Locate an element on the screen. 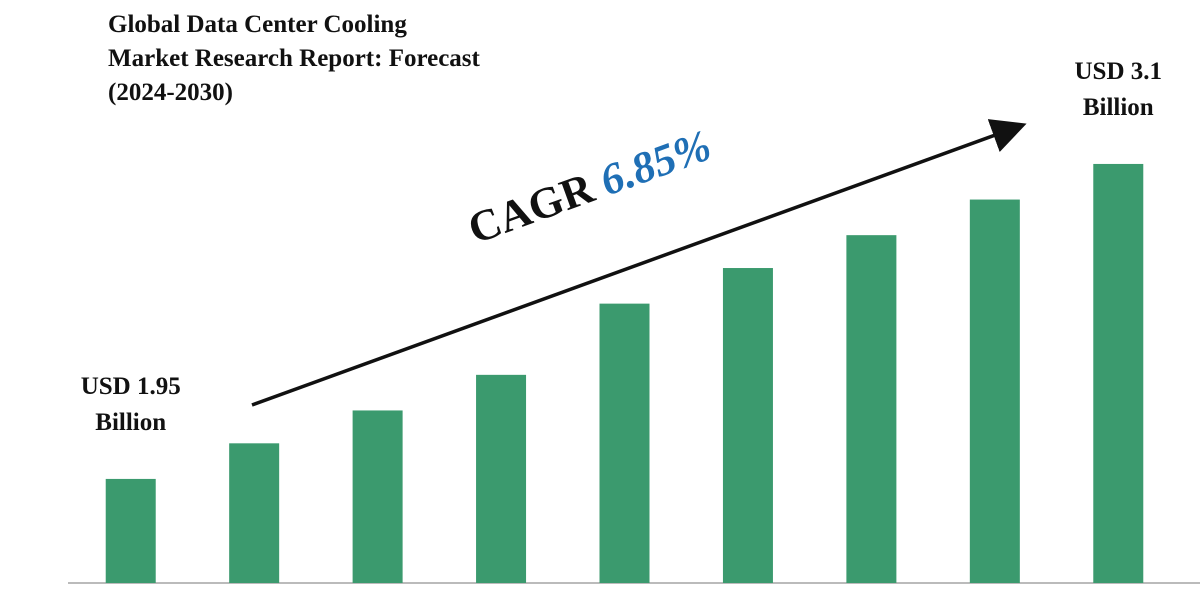 Image resolution: width=1200 pixels, height=600 pixels. value-label: USD 3.1 Billion is located at coordinates (1118, 89).